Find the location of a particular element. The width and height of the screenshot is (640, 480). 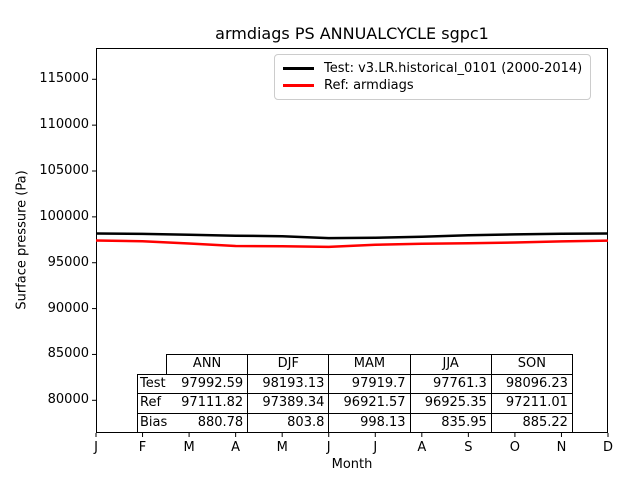

x-tick-label: S is located at coordinates (468, 447).